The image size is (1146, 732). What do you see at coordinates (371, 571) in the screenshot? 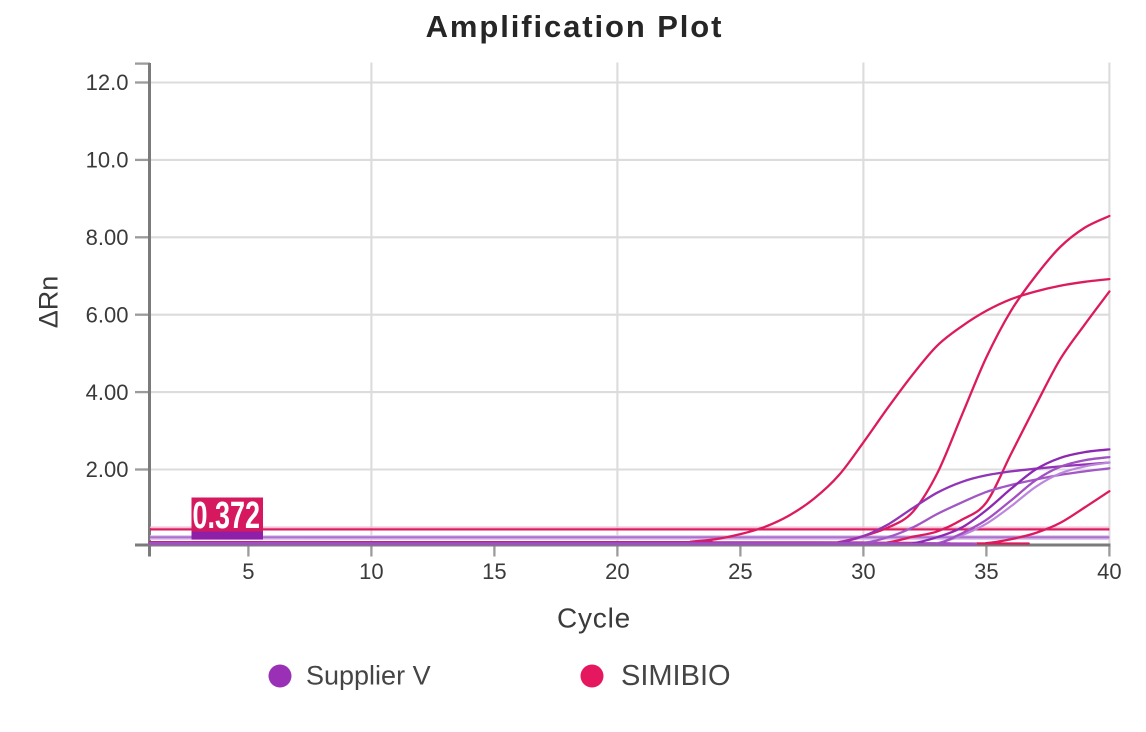
I see `svg-text: 10` at bounding box center [371, 571].